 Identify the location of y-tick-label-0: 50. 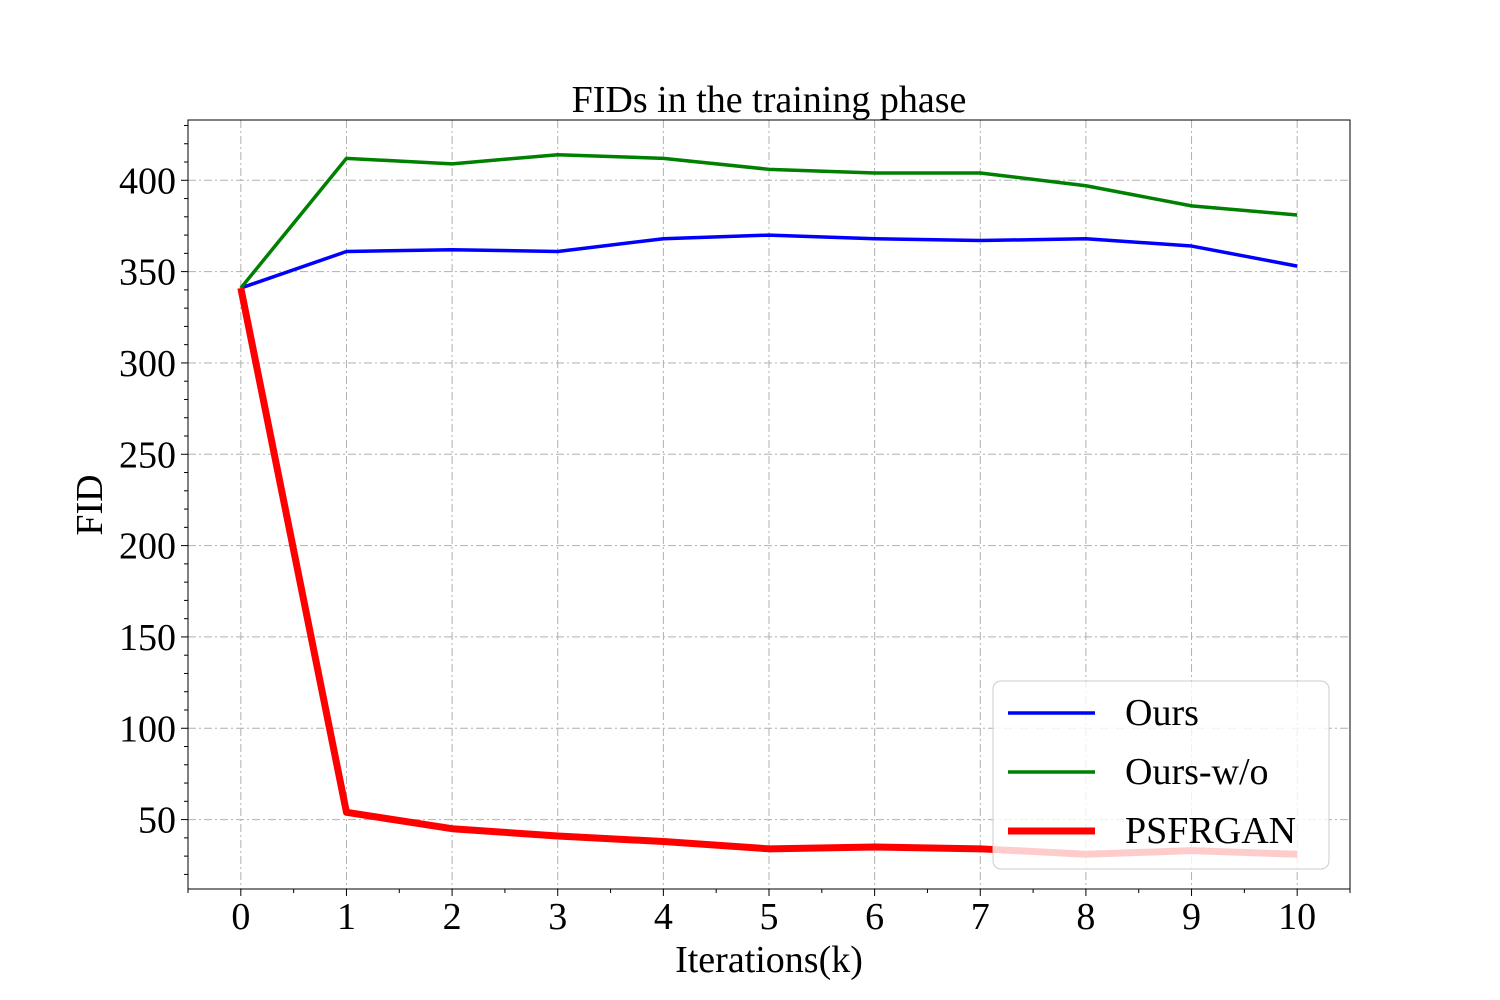
(157, 821).